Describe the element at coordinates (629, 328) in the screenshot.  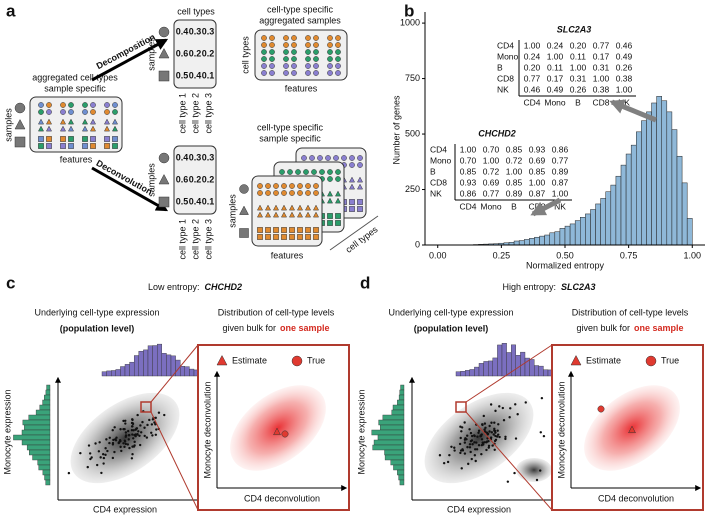
I see `inset-title: given bulk for one sample` at that location.